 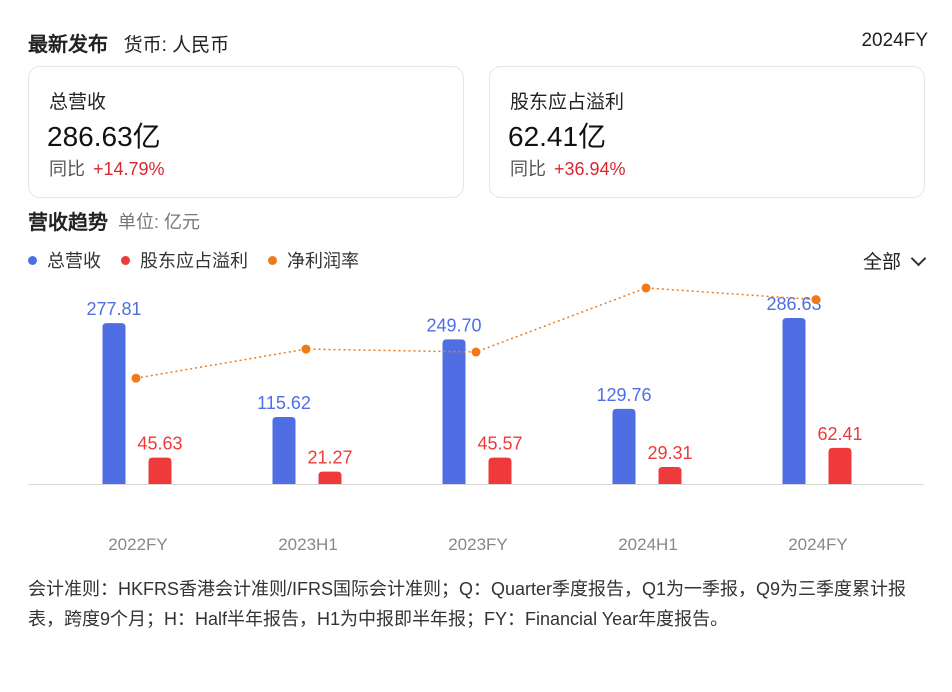 I want to click on revenue-value-label-2023H1: 115.62, so click(x=284, y=403).